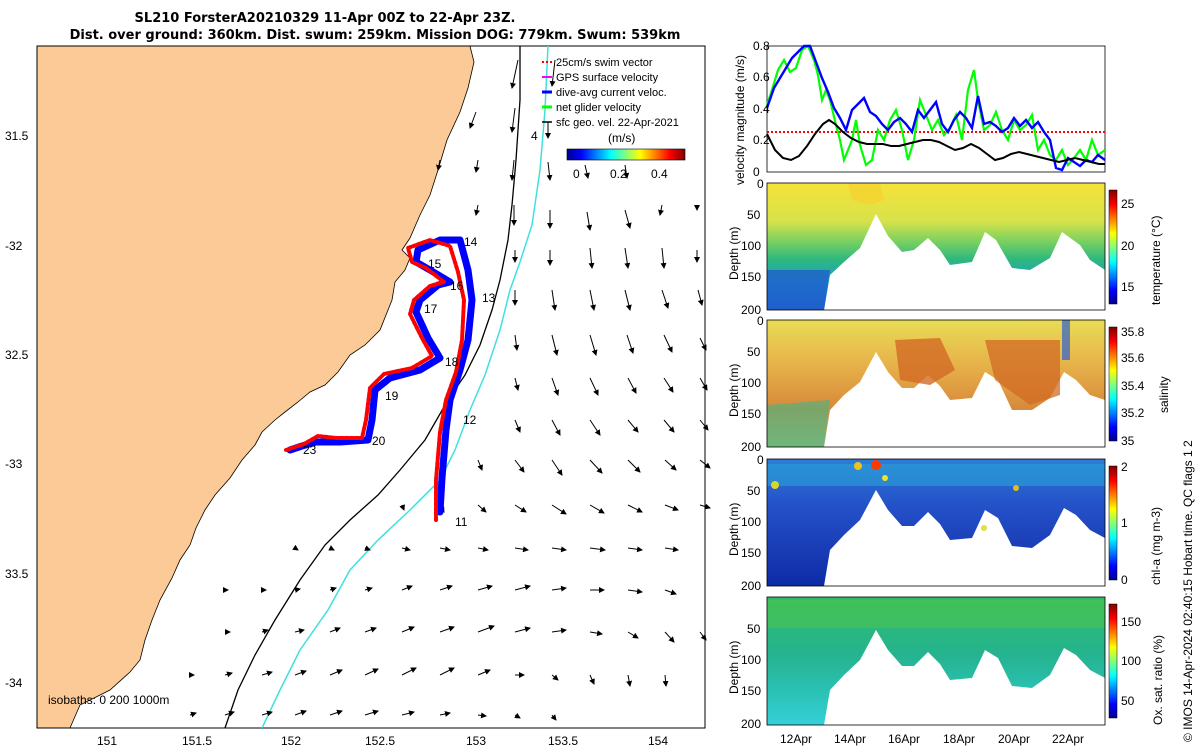 Image resolution: width=1200 pixels, height=750 pixels. I want to click on date-tick: 22Apr, so click(1068, 739).